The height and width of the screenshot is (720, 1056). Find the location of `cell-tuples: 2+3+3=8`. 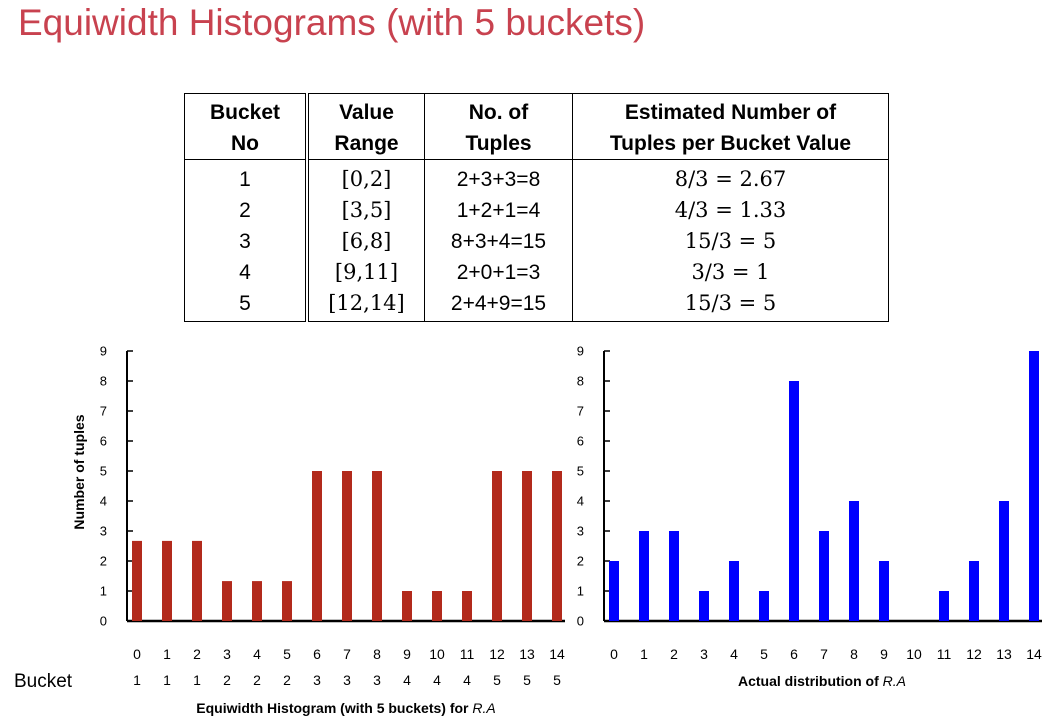

cell-tuples: 2+3+3=8 is located at coordinates (498, 177).